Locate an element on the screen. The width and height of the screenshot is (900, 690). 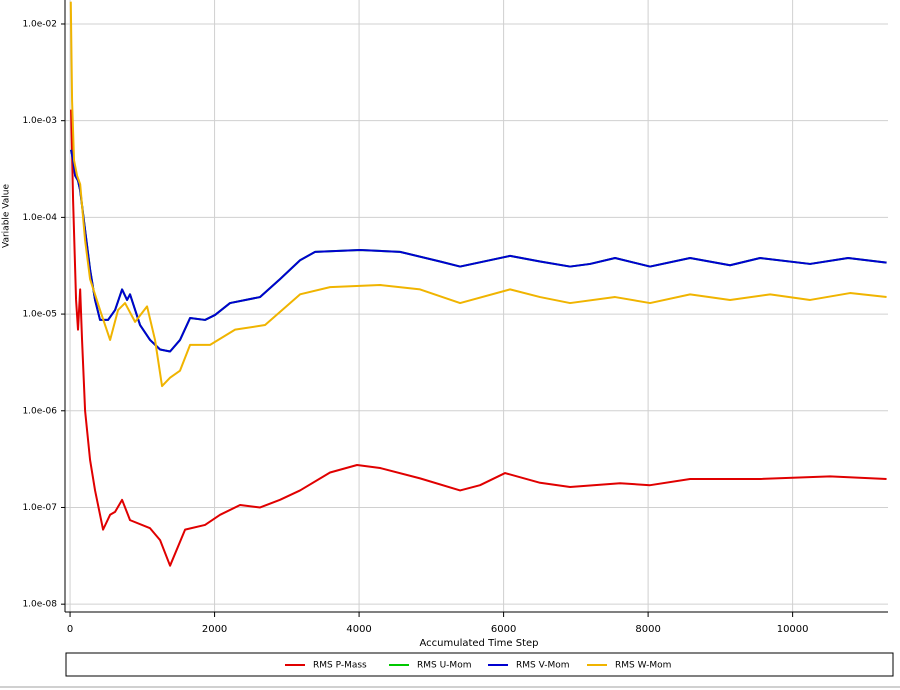
legend-box is located at coordinates (479, 664).